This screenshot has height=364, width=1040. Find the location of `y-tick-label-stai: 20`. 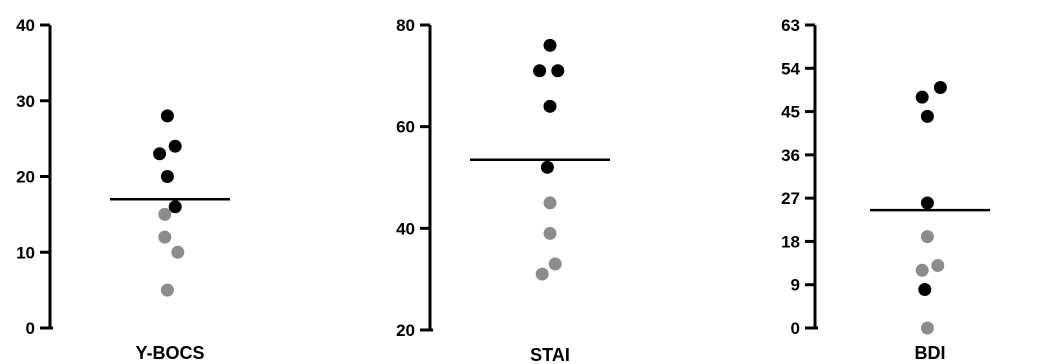

y-tick-label-stai: 20 is located at coordinates (405, 330).